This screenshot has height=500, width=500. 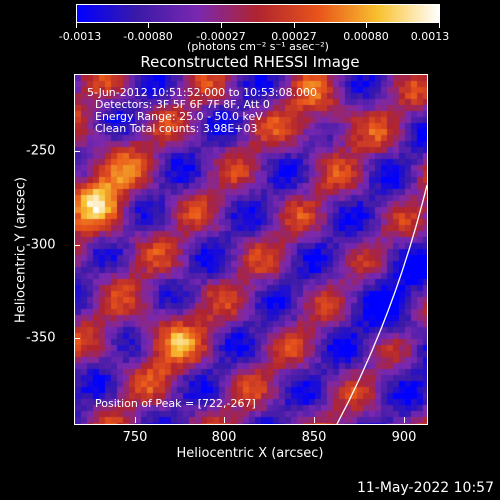 I want to click on info-detectors: Detectors: 3F 5F 6F 7F 8F, Att 0, so click(x=182, y=104).